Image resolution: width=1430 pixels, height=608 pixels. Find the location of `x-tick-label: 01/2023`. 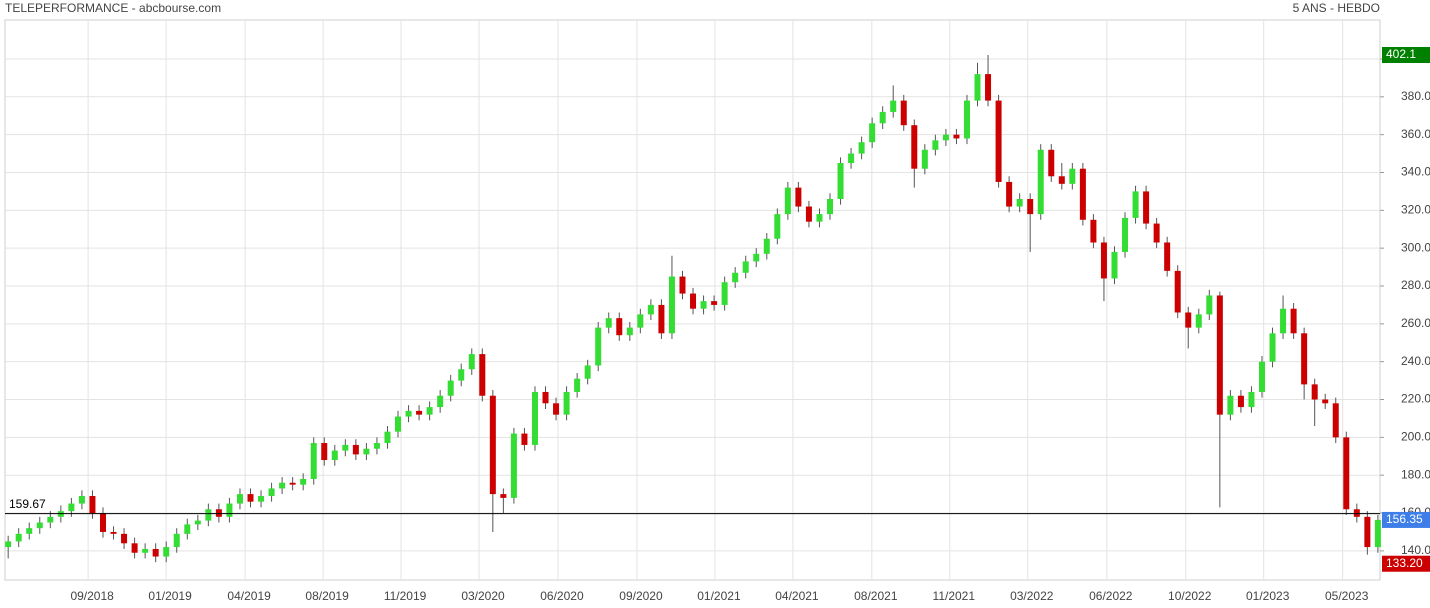

x-tick-label: 01/2023 is located at coordinates (1268, 596).